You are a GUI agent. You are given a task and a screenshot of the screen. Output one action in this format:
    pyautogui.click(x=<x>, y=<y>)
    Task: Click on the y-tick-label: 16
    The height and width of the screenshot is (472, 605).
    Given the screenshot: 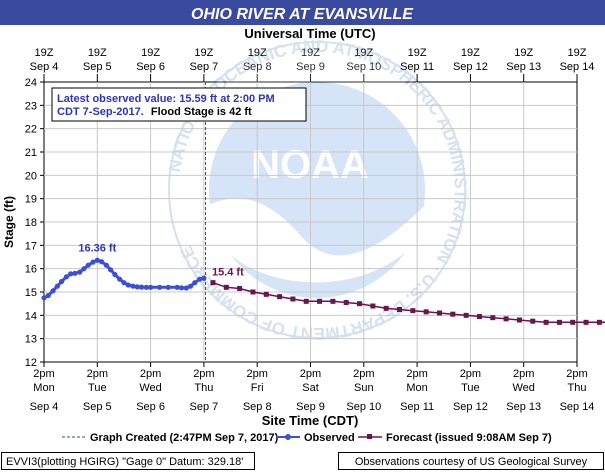 What is the action you would take?
    pyautogui.click(x=31, y=270)
    